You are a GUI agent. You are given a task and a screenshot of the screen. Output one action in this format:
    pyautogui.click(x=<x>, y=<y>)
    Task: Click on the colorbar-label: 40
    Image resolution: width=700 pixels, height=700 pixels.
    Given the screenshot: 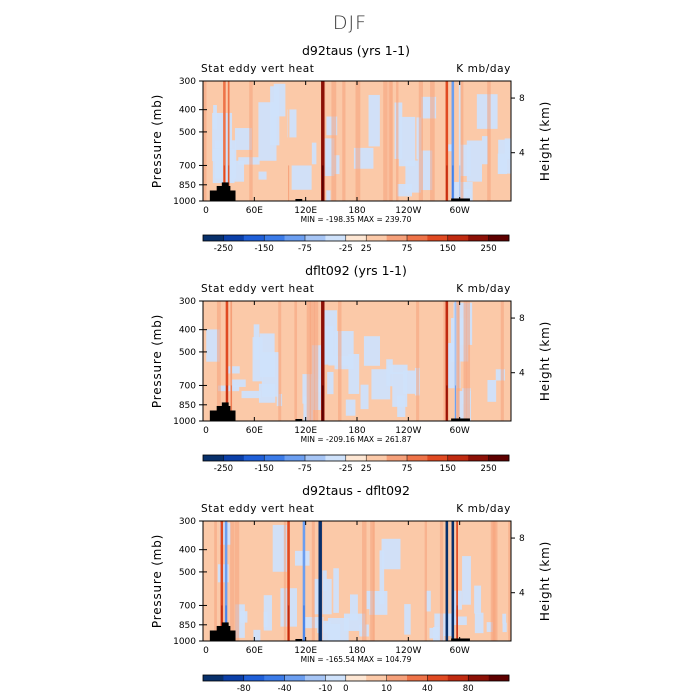 What is the action you would take?
    pyautogui.click(x=427, y=689)
    